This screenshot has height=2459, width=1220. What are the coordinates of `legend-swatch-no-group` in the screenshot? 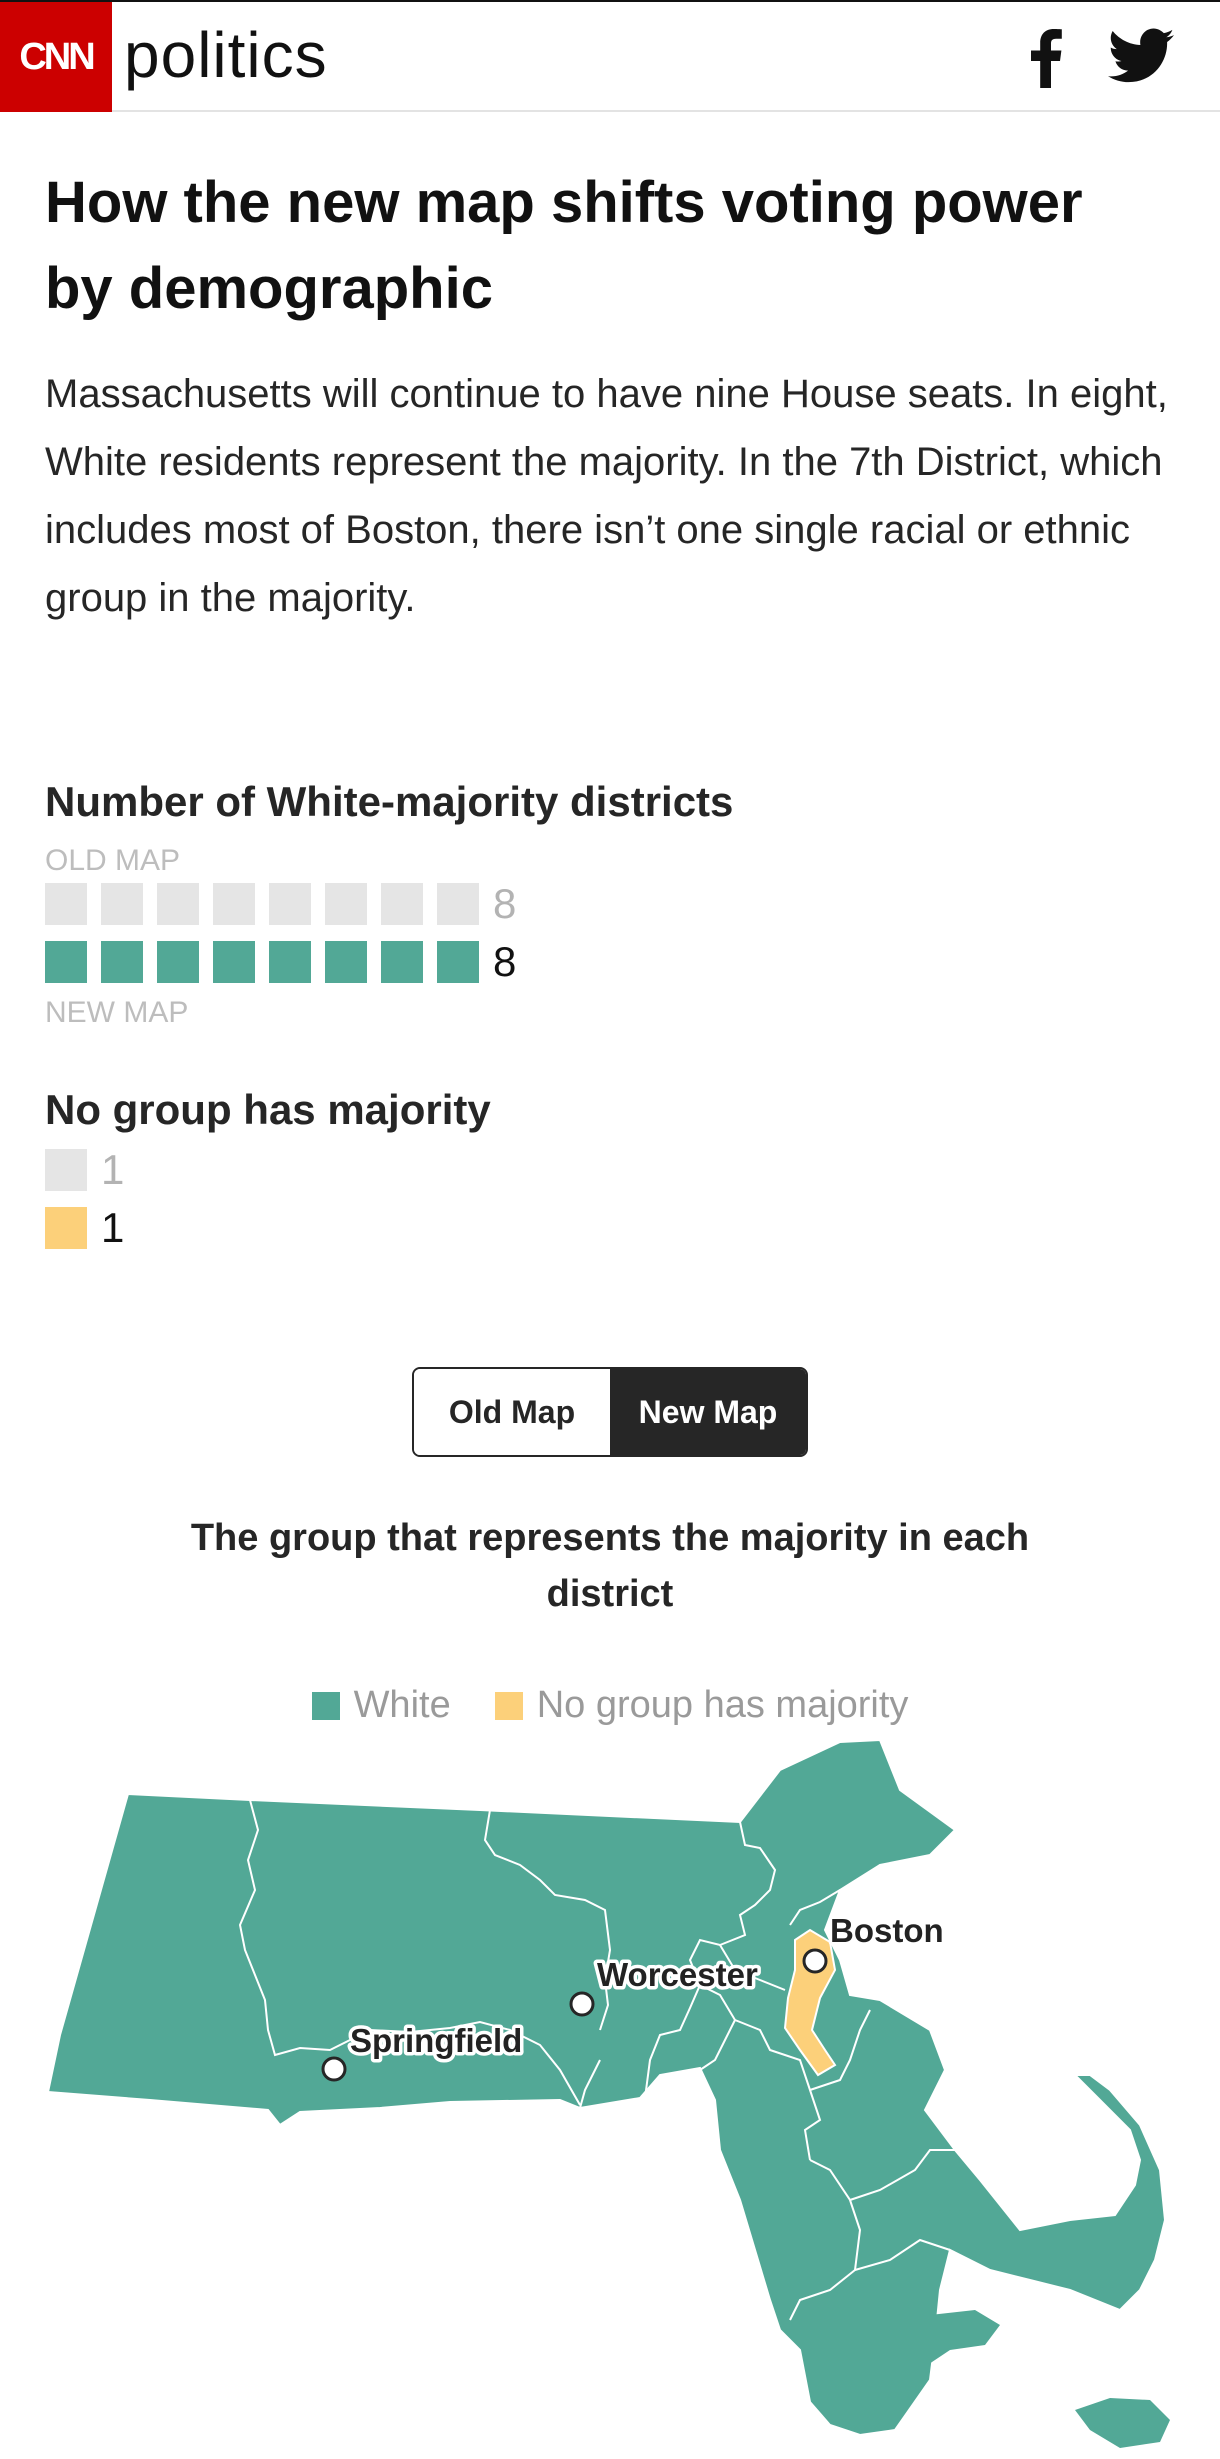 It's located at (508, 1705).